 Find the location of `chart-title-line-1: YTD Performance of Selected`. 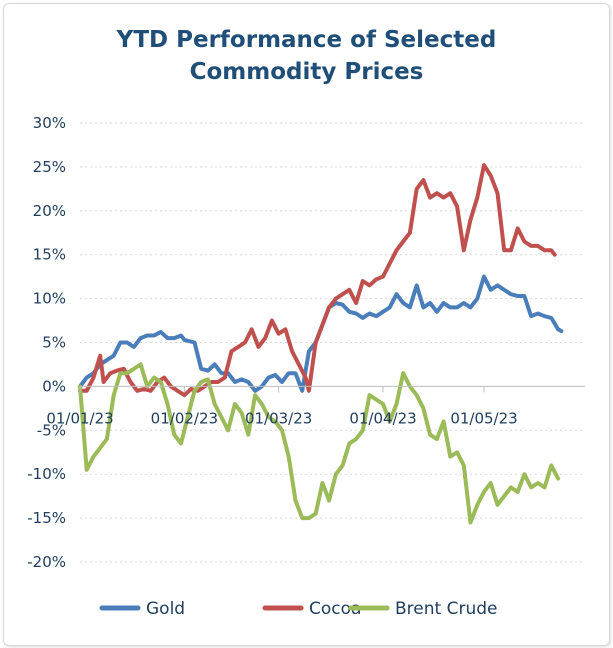

chart-title-line-1: YTD Performance of Selected is located at coordinates (306, 40).